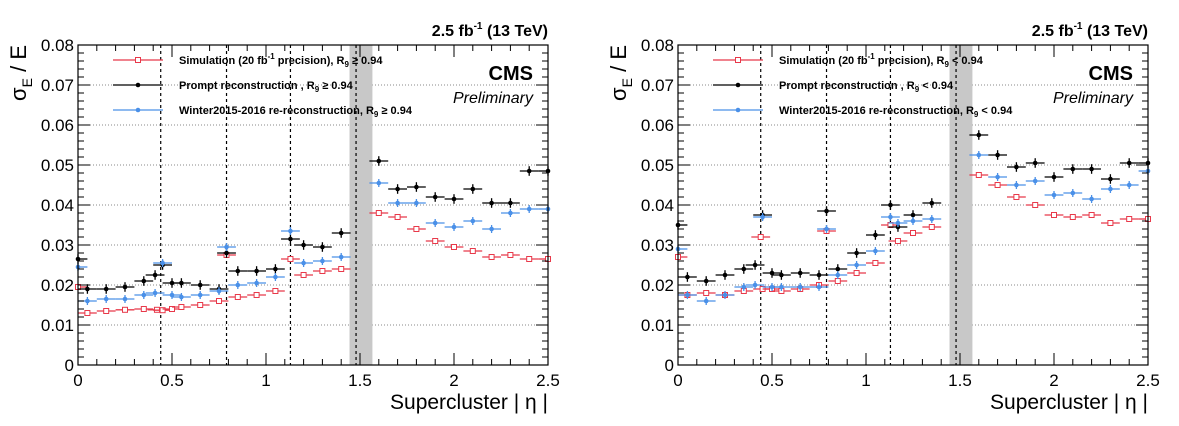  What do you see at coordinates (657, 285) in the screenshot?
I see `y-tick-label: 0.02` at bounding box center [657, 285].